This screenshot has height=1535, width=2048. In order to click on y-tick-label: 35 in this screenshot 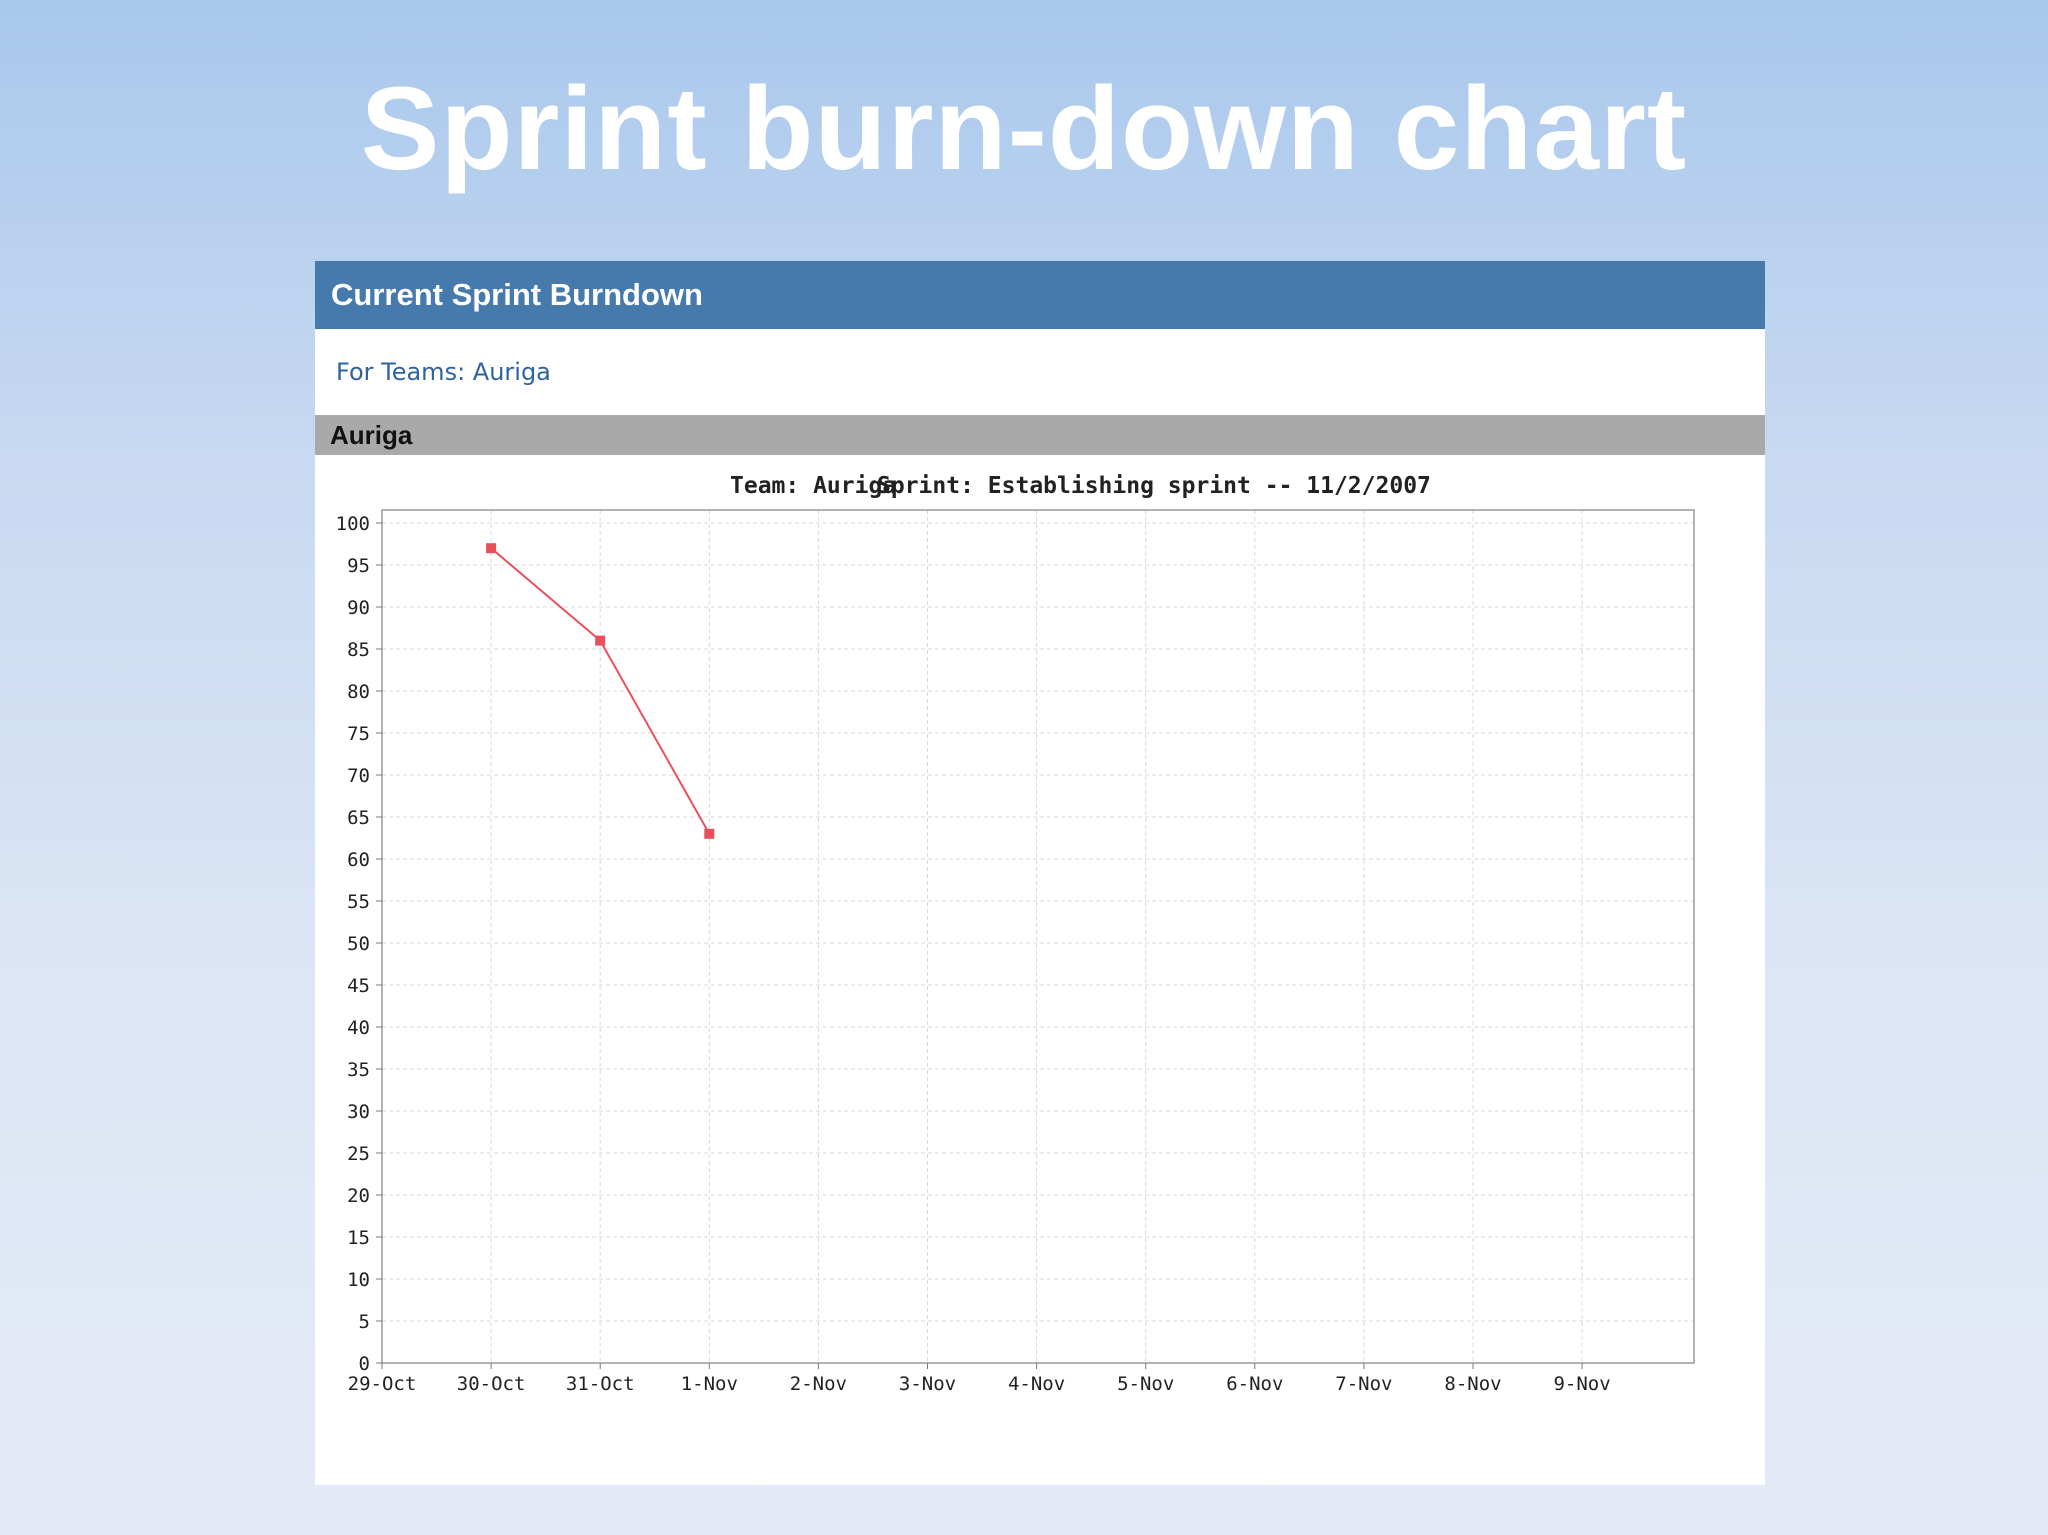, I will do `click(358, 1070)`.